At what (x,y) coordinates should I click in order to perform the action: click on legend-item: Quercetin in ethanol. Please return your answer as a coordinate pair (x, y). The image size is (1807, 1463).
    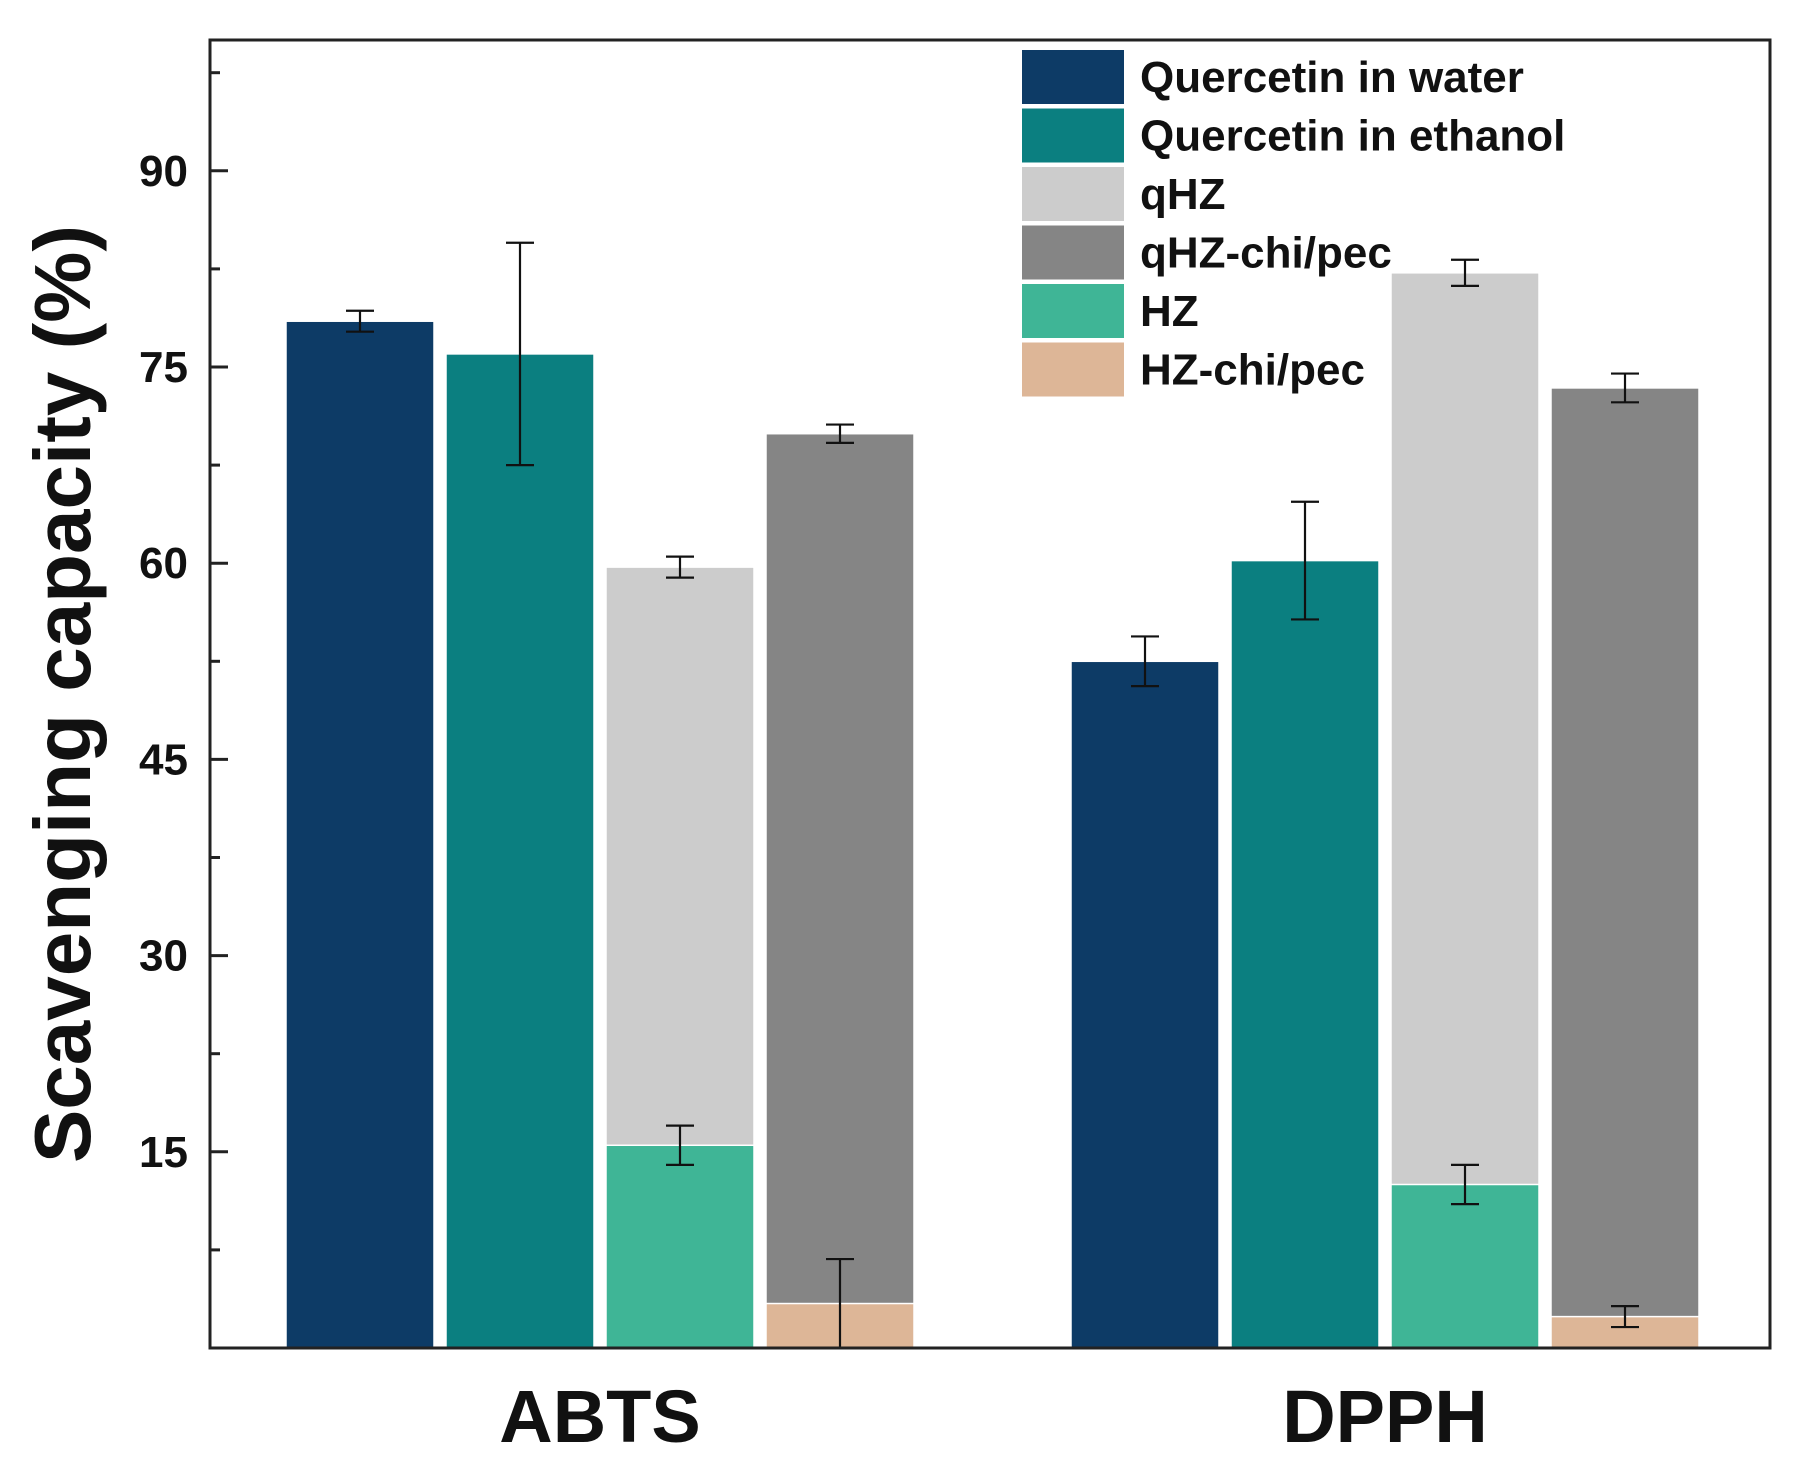
    Looking at the image, I should click on (1293, 135).